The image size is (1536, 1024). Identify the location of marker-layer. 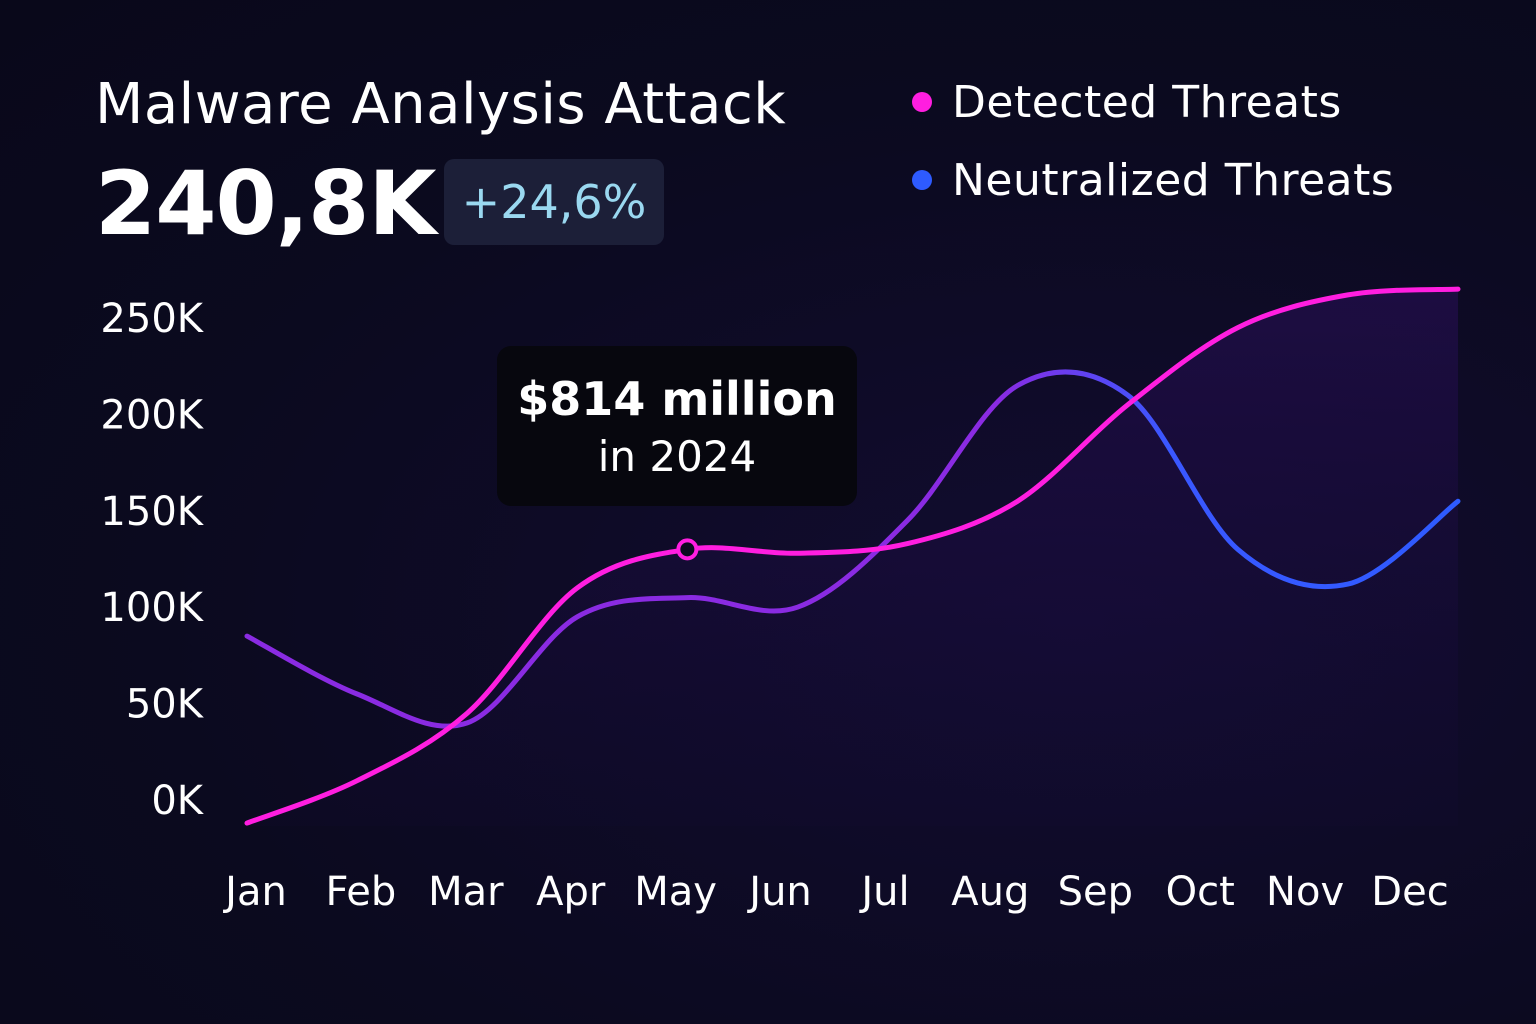
(687, 549).